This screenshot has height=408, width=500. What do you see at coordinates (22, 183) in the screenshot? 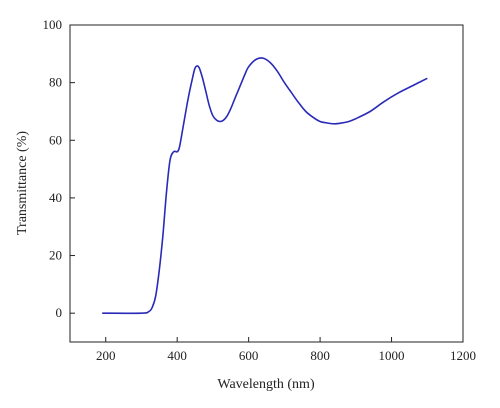
I see `y-axis-title: Transmittance (%)` at bounding box center [22, 183].